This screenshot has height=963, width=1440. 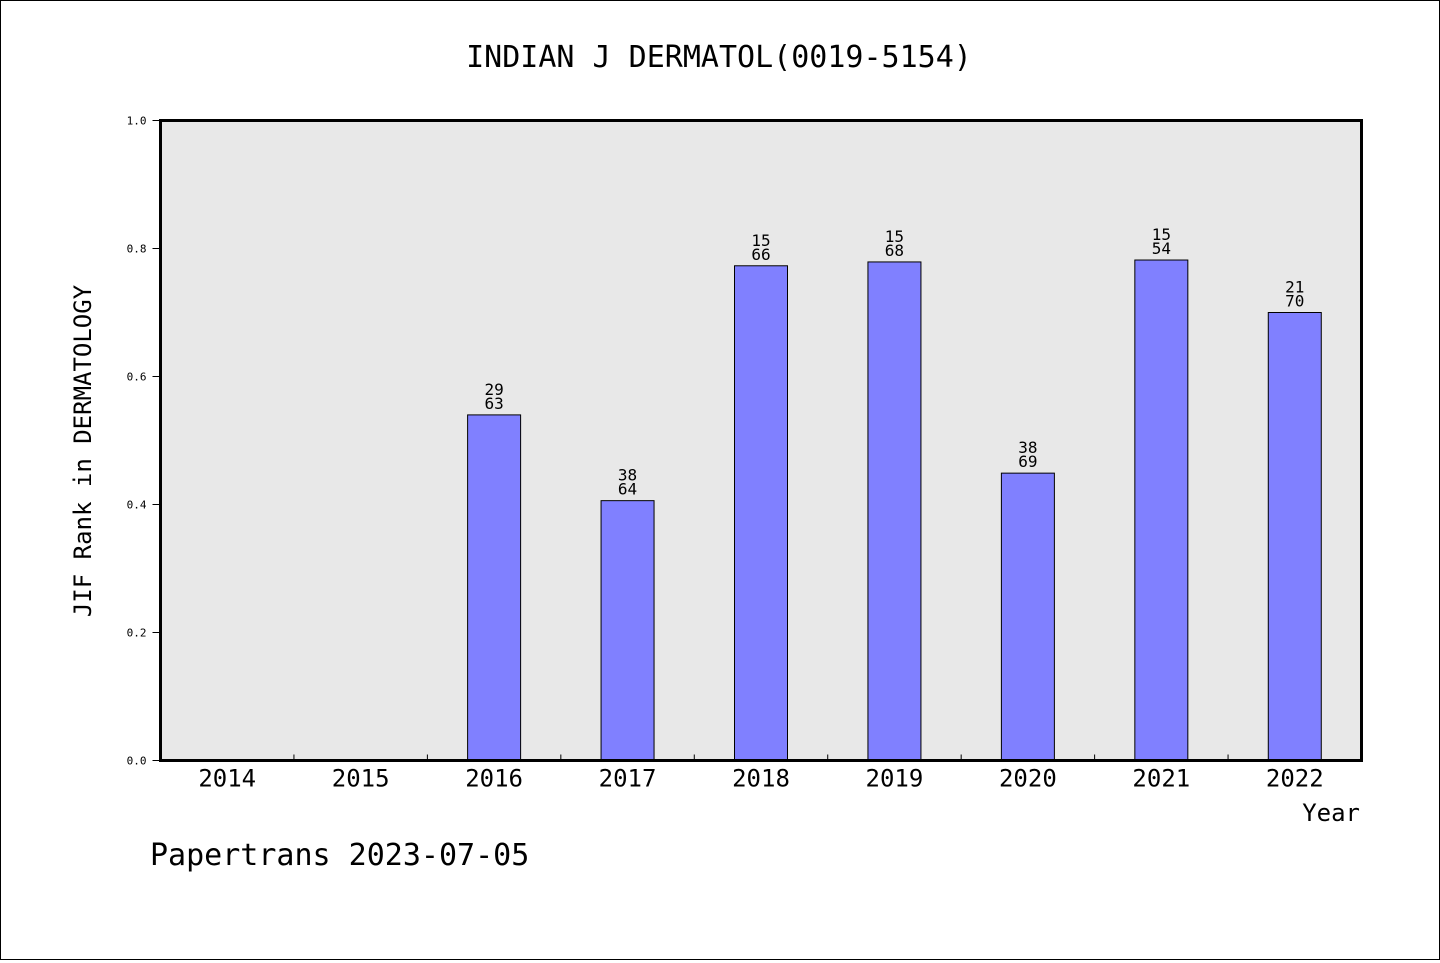 I want to click on x-tick-label: 2021, so click(x=1161, y=779).